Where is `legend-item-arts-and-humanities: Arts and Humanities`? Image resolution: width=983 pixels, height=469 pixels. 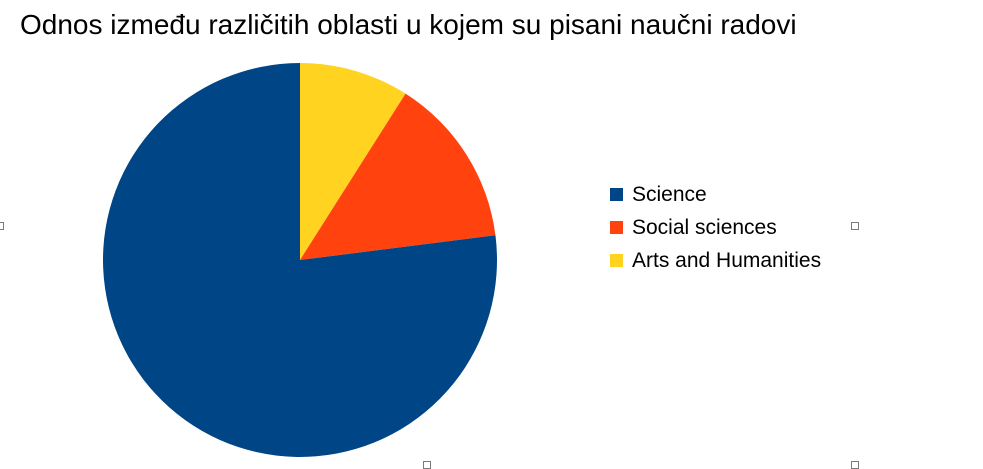
legend-item-arts-and-humanities: Arts and Humanities is located at coordinates (715, 260).